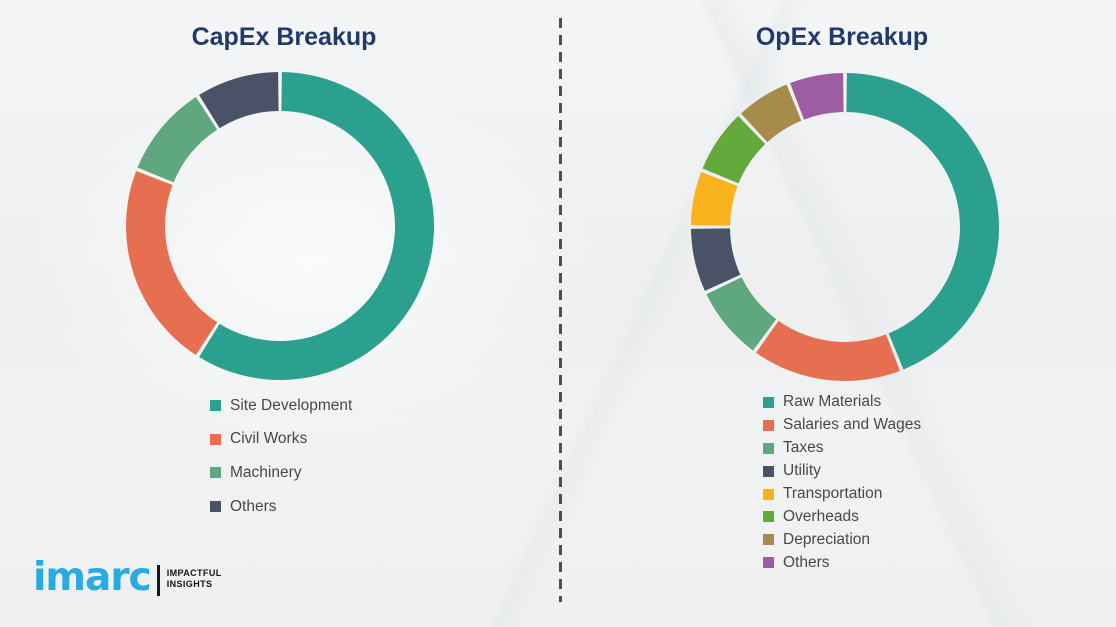  Describe the element at coordinates (852, 425) in the screenshot. I see `legend-label: Salaries and Wages` at that location.